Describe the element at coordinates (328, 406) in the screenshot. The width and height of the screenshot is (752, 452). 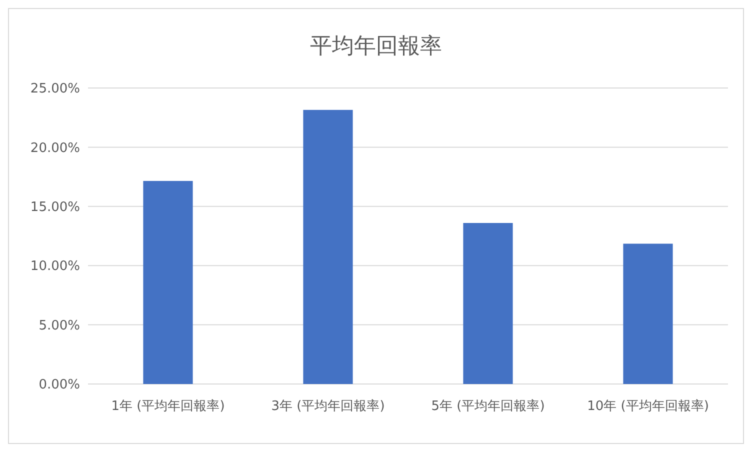
I see `x-tick-label: 3年 (平均年回報率)` at that location.